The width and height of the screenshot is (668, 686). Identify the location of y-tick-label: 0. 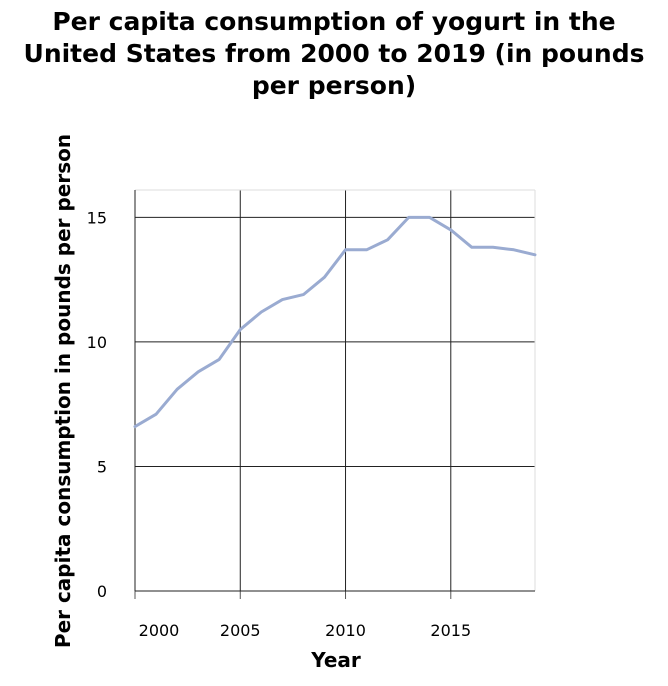
(102, 591).